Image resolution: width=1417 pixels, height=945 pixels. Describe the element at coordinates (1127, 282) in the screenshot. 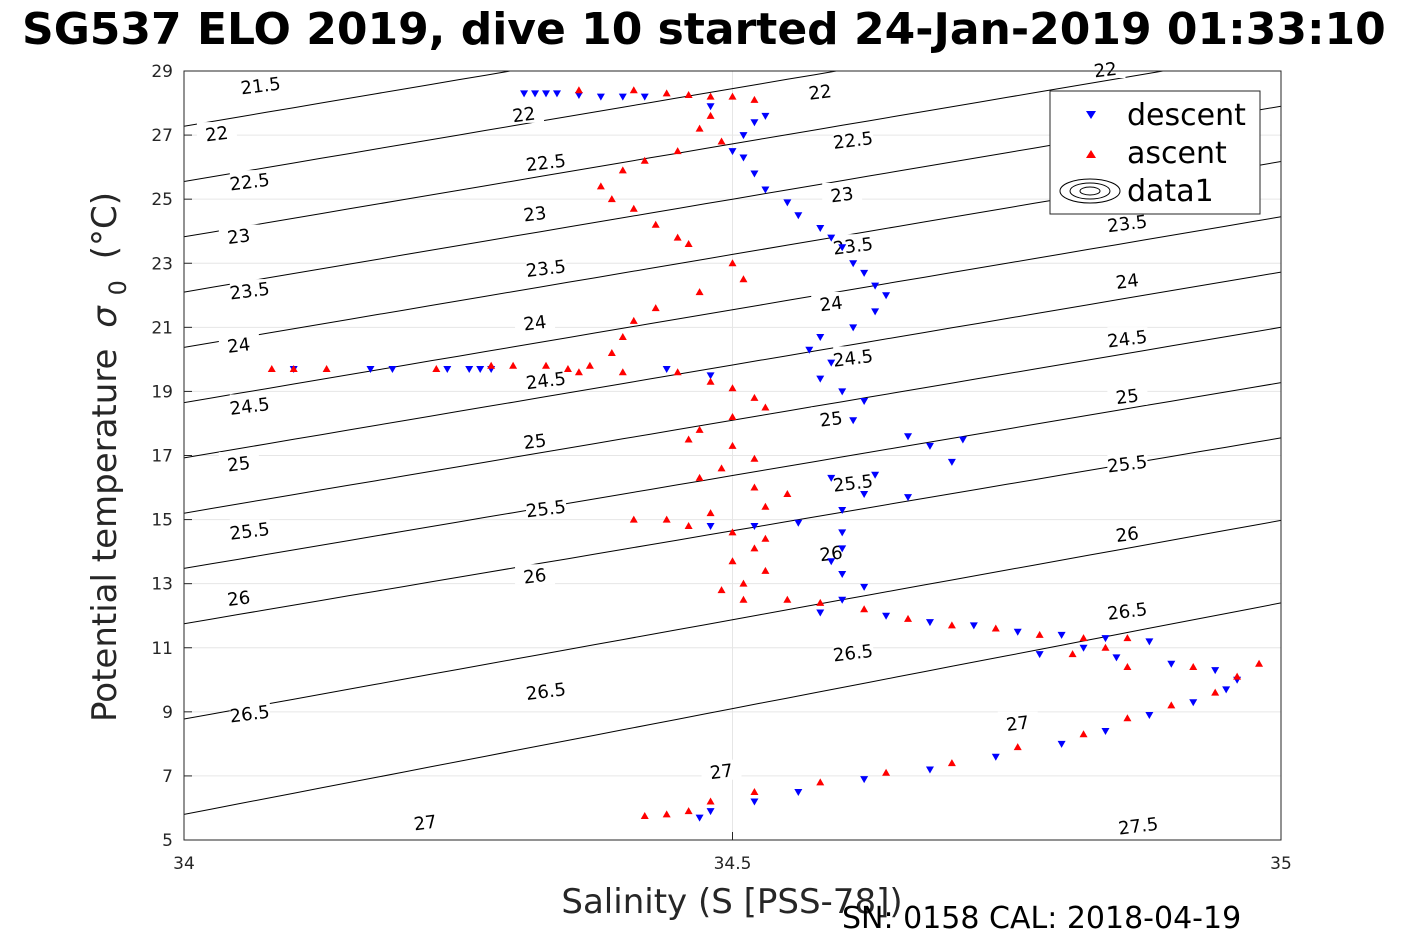

I see `contour-label: 24` at that location.